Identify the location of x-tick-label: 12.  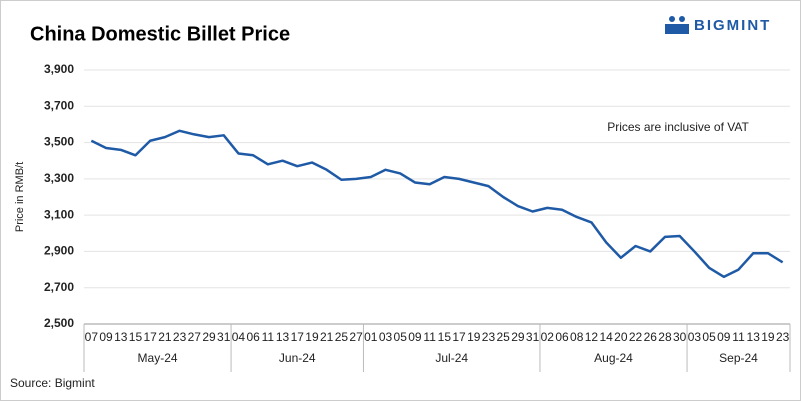
(592, 337).